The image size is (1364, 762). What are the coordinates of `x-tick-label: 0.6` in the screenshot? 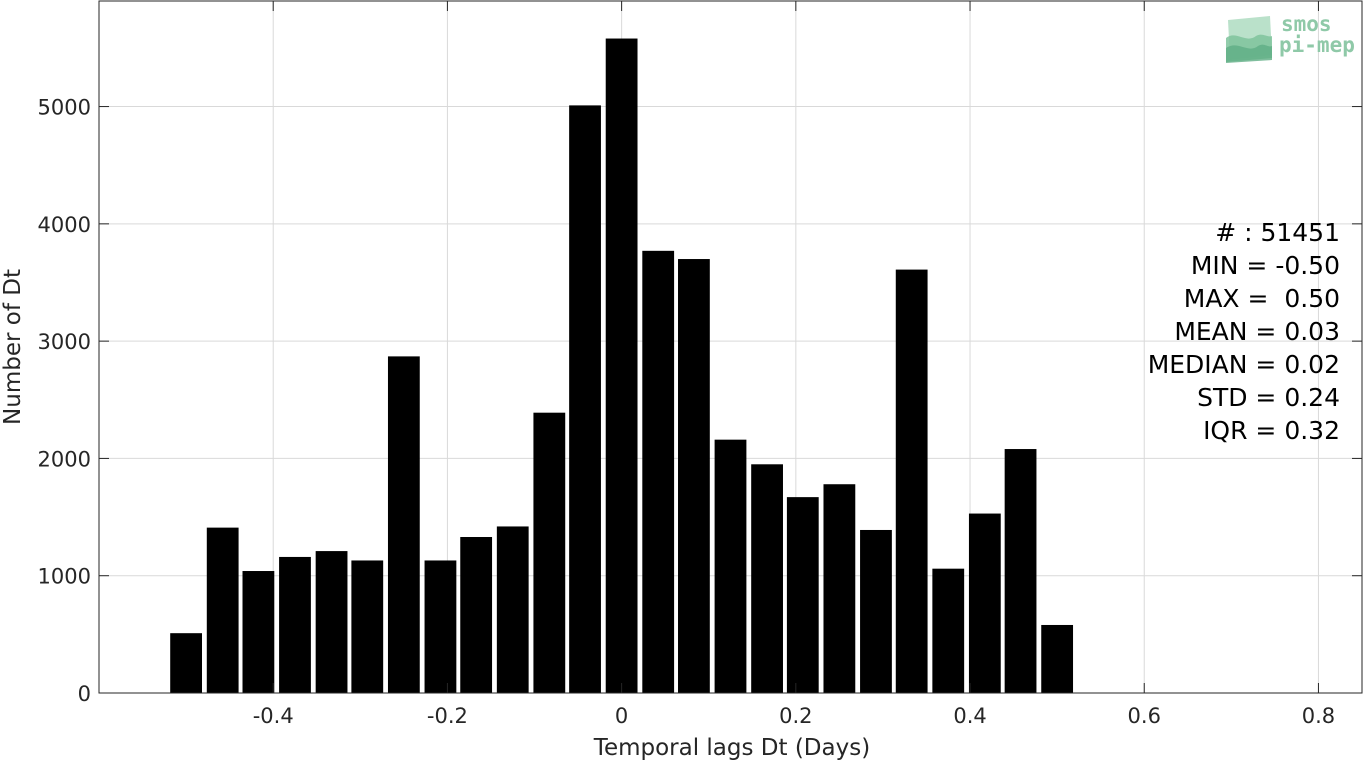 It's located at (1144, 716).